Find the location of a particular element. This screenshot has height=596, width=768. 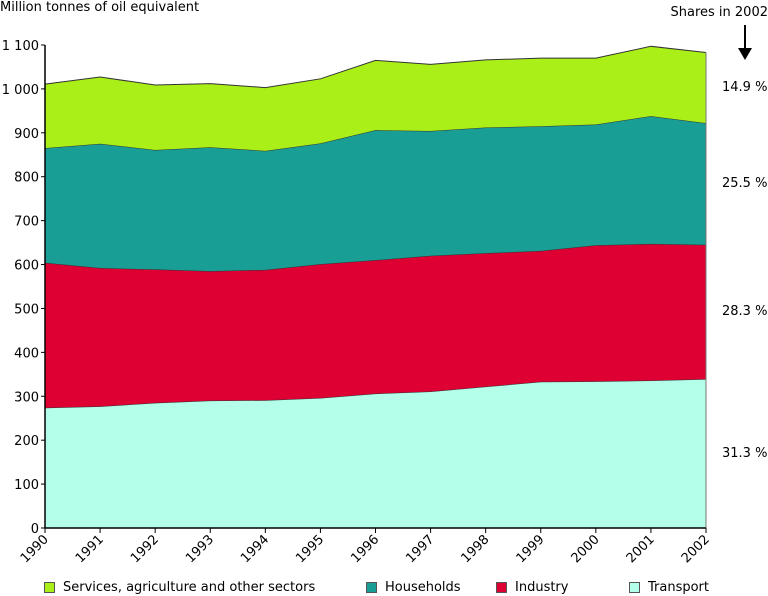

x-tick-label: 2002 is located at coordinates (696, 549).